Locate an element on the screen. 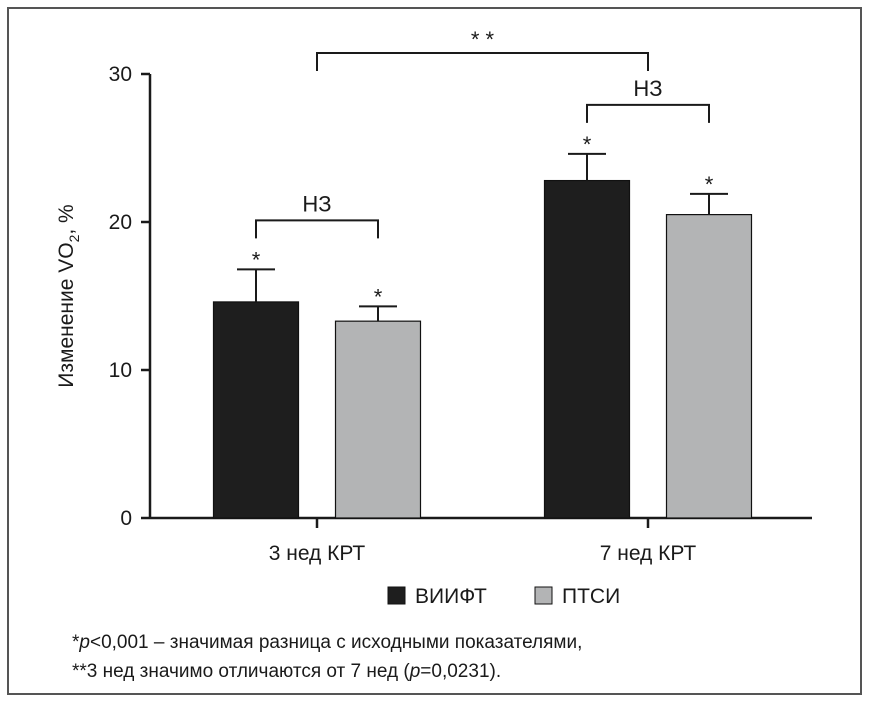 This screenshot has width=870, height=704. comparison-label: * * is located at coordinates (483, 39).